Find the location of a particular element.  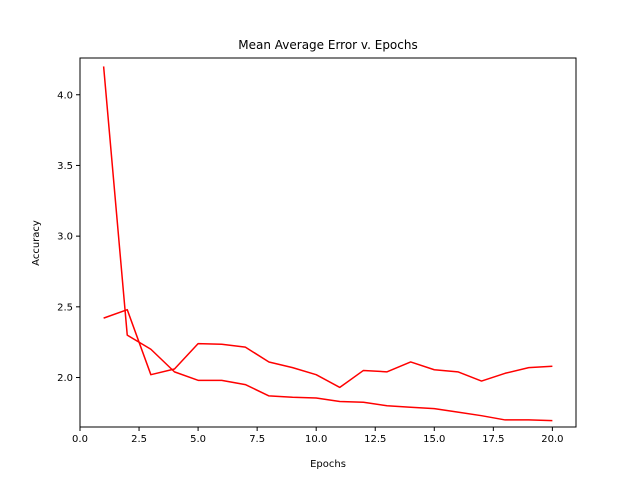

chart-title: Mean Average Error v. Epochs is located at coordinates (327, 45).